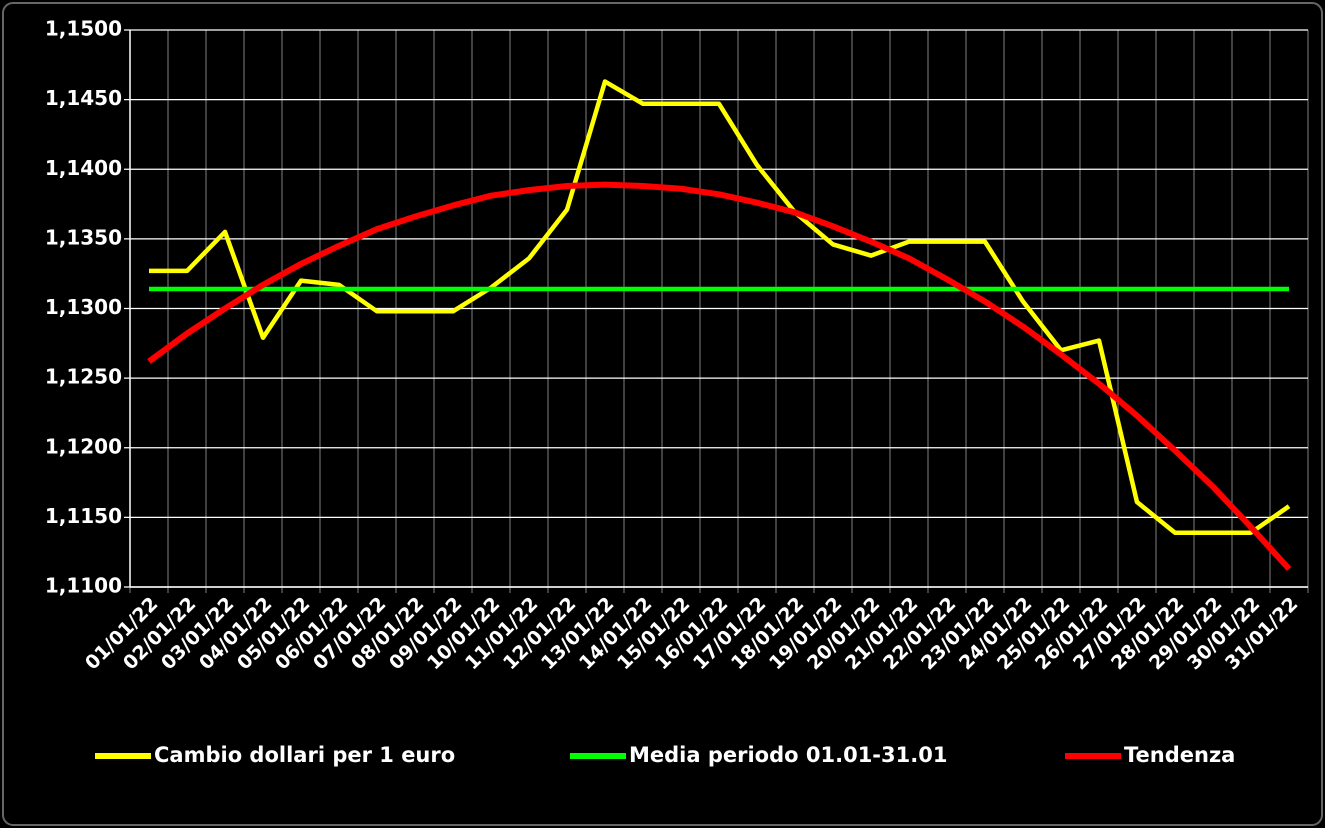 Image resolution: width=1325 pixels, height=828 pixels. What do you see at coordinates (83, 237) in the screenshot?
I see `y-tick-label: 1,1350` at bounding box center [83, 237].